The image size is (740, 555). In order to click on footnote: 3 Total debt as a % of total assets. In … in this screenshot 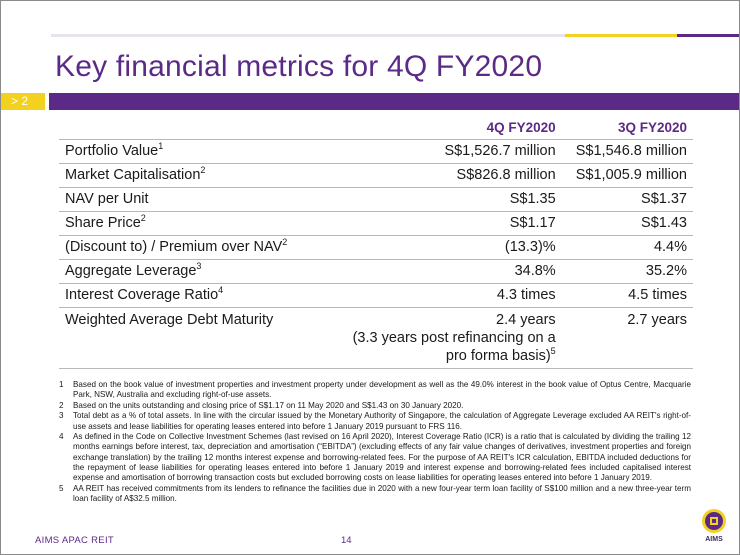, I will do `click(375, 421)`.